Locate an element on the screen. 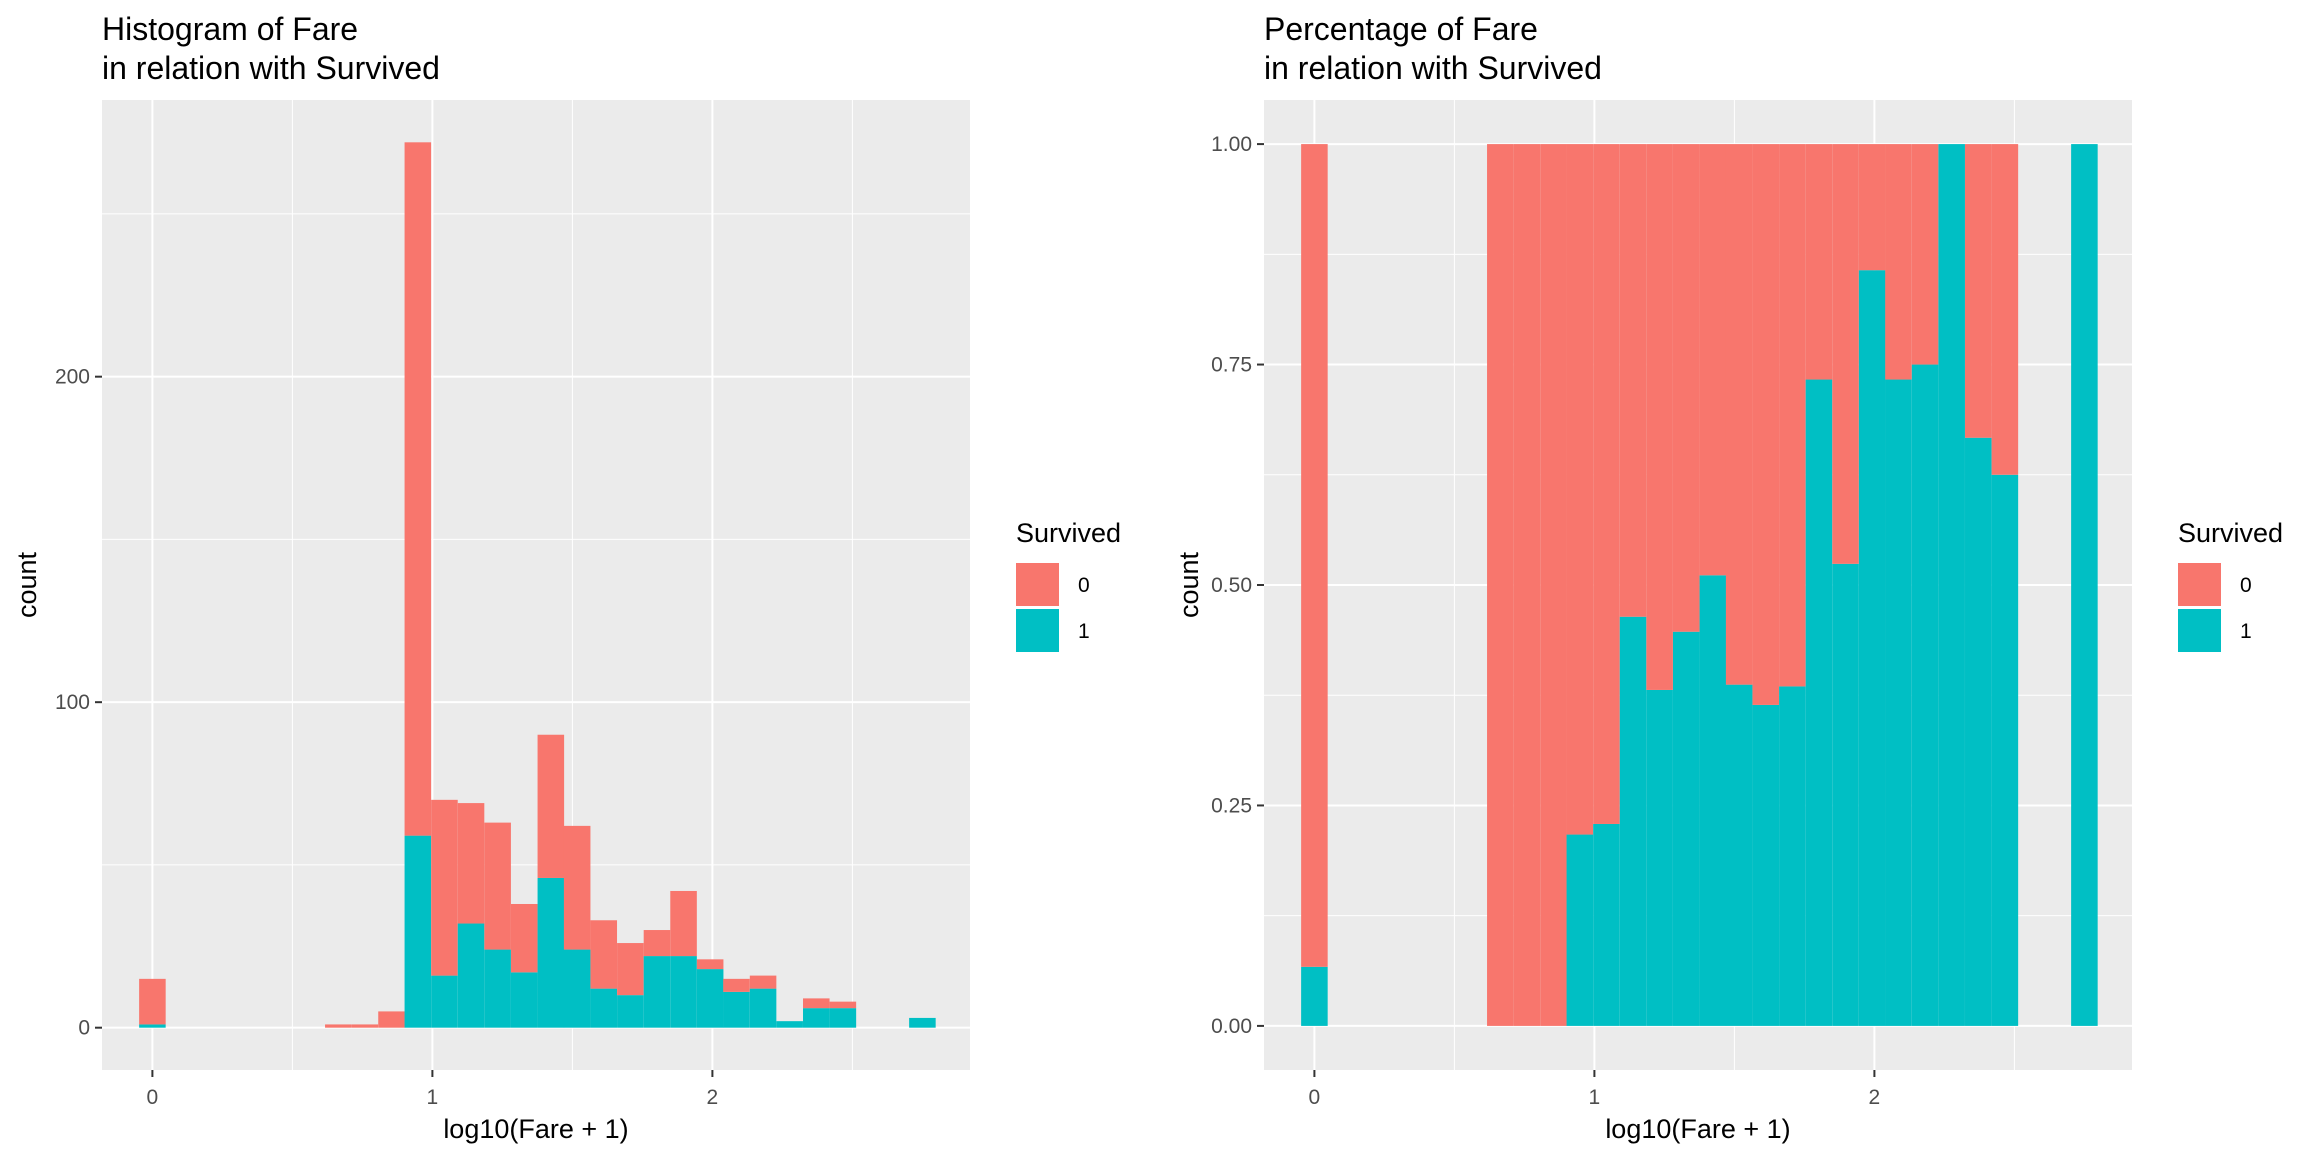 Image resolution: width=2304 pixels, height=1152 pixels. histogram-legend-label-1: 1 is located at coordinates (1084, 631).